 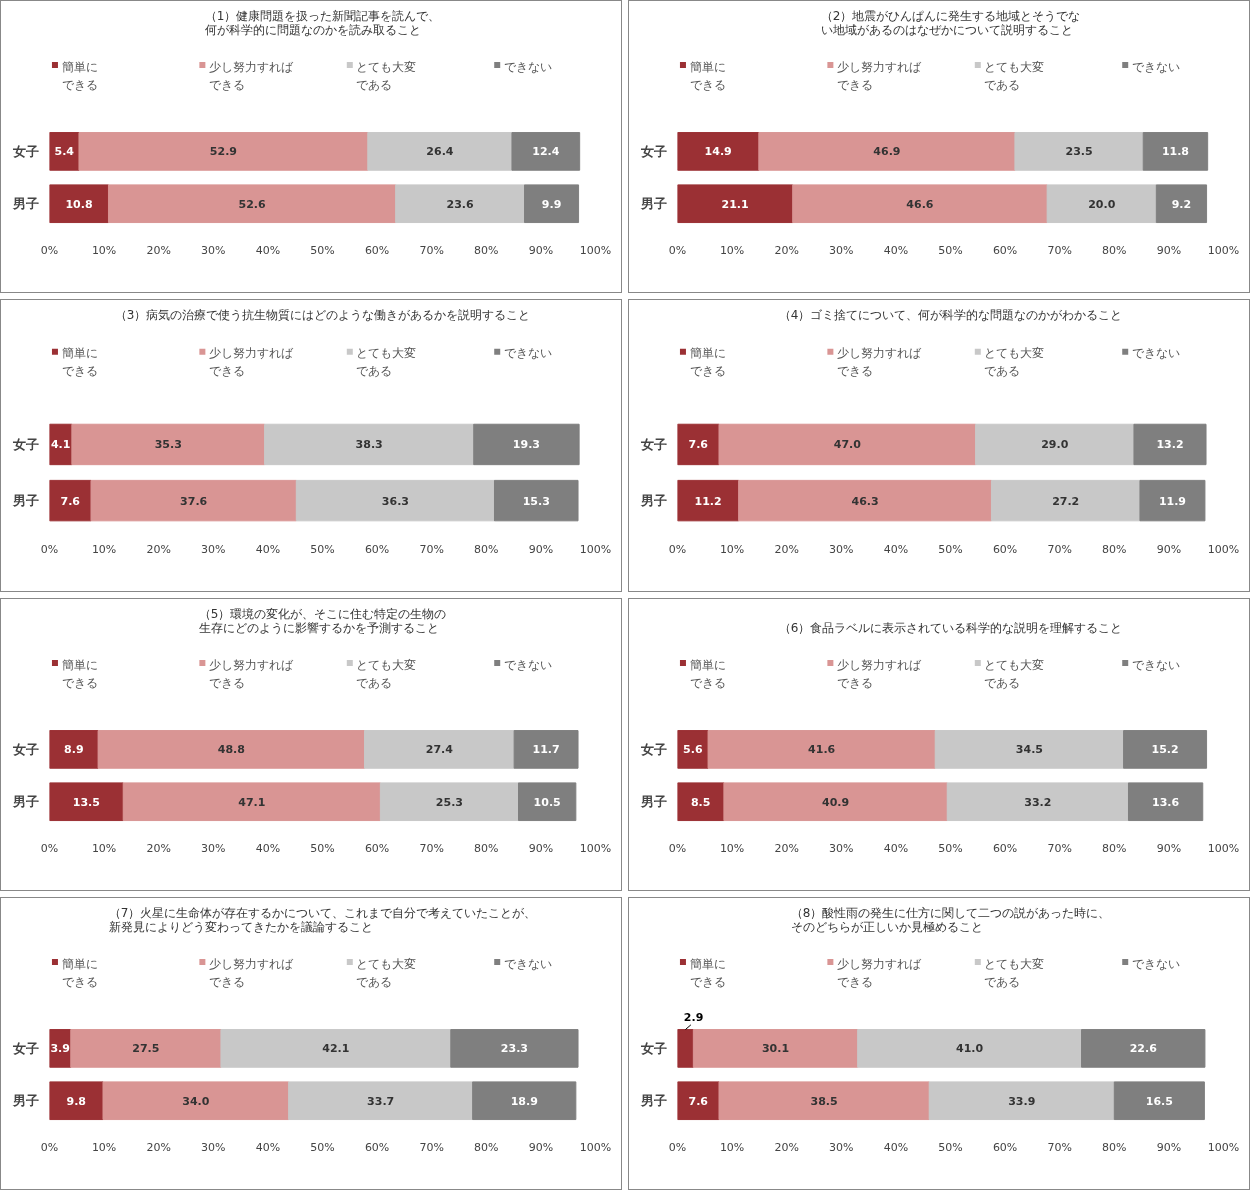 What do you see at coordinates (1172, 501) in the screenshot?
I see `data-label: 11.9` at bounding box center [1172, 501].